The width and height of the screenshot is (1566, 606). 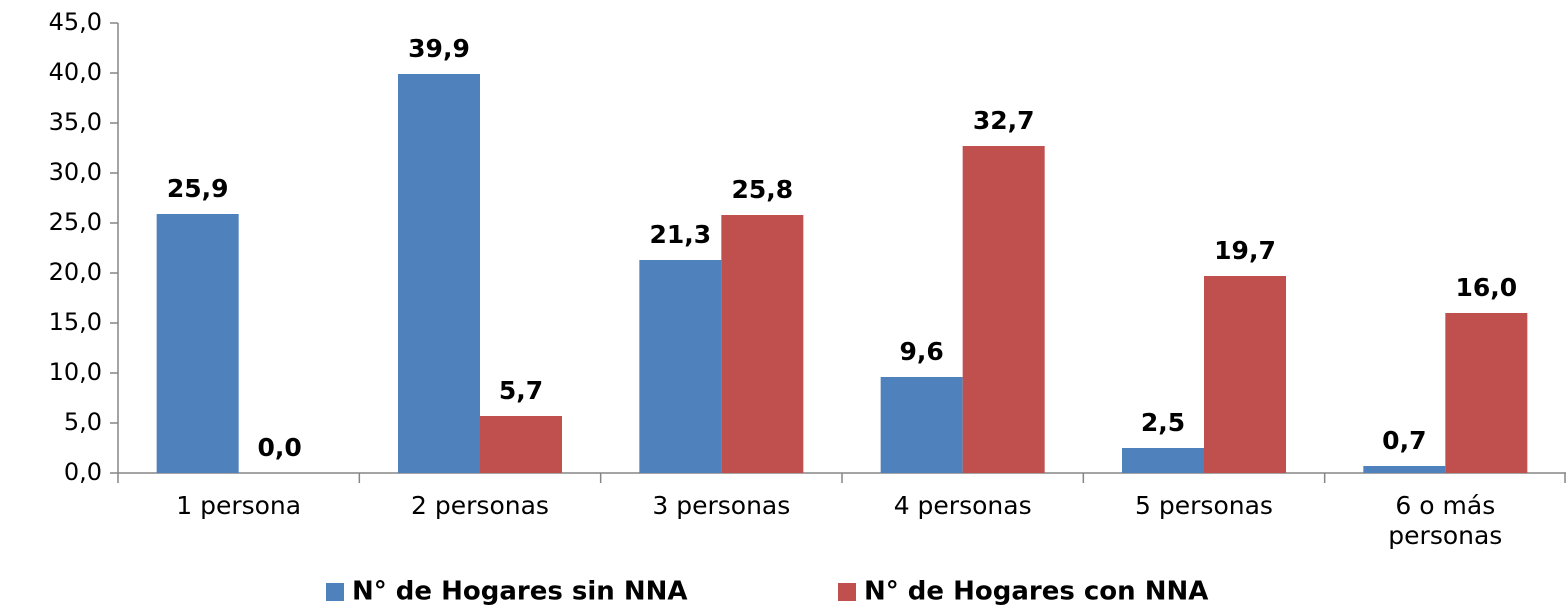 What do you see at coordinates (198, 188) in the screenshot?
I see `data-label: 25,9` at bounding box center [198, 188].